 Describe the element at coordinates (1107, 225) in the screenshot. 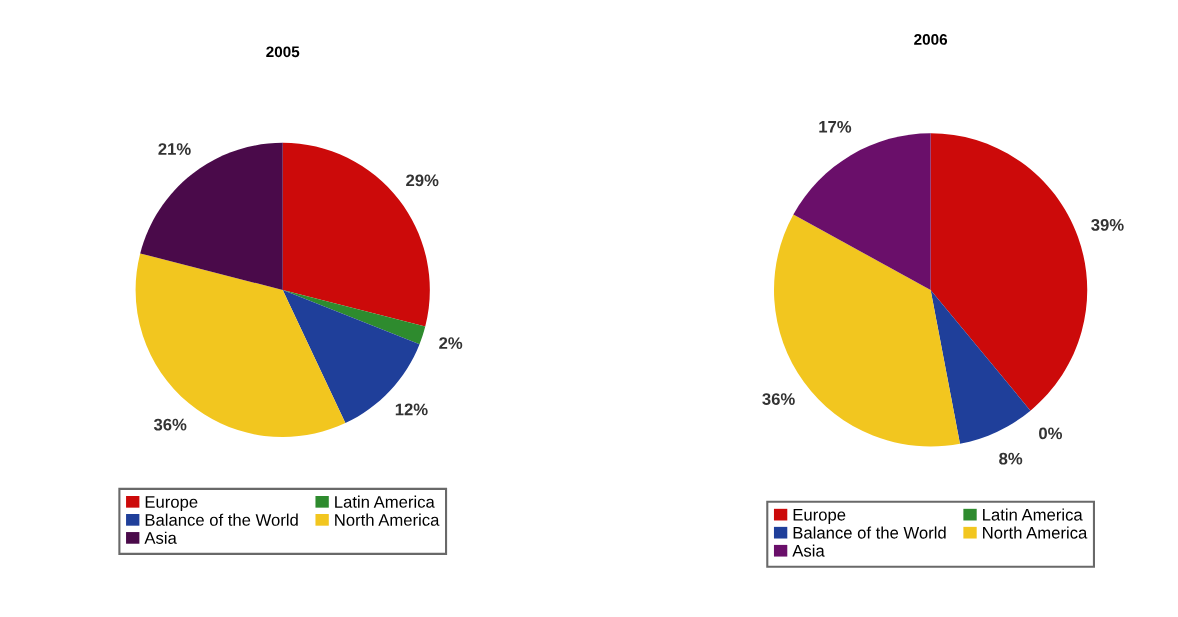

I see `data-label: 39%` at that location.